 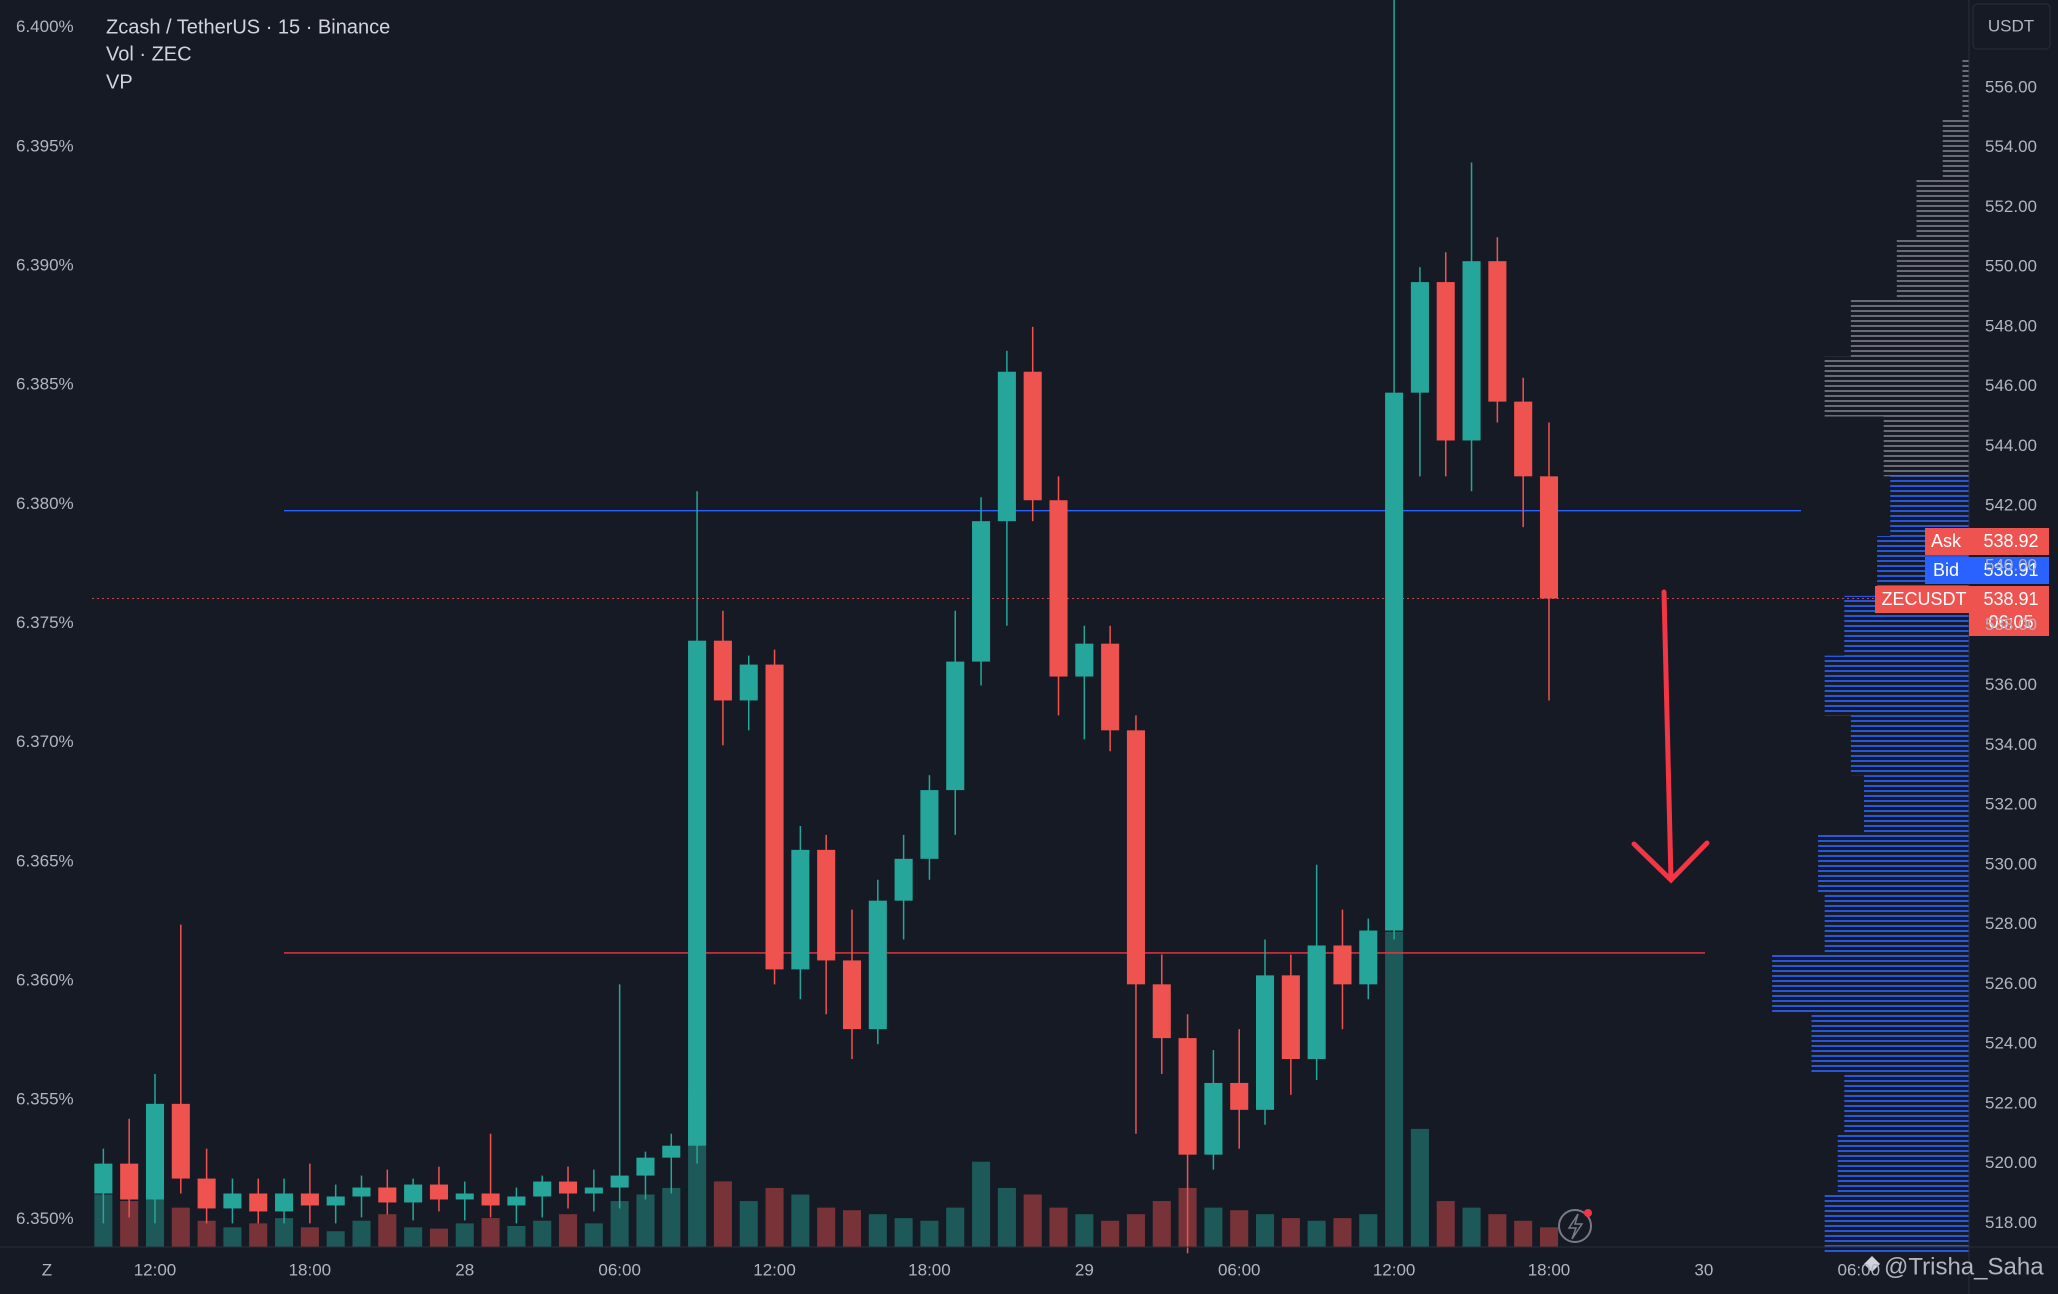 What do you see at coordinates (1946, 541) in the screenshot?
I see `ask-label: Ask` at bounding box center [1946, 541].